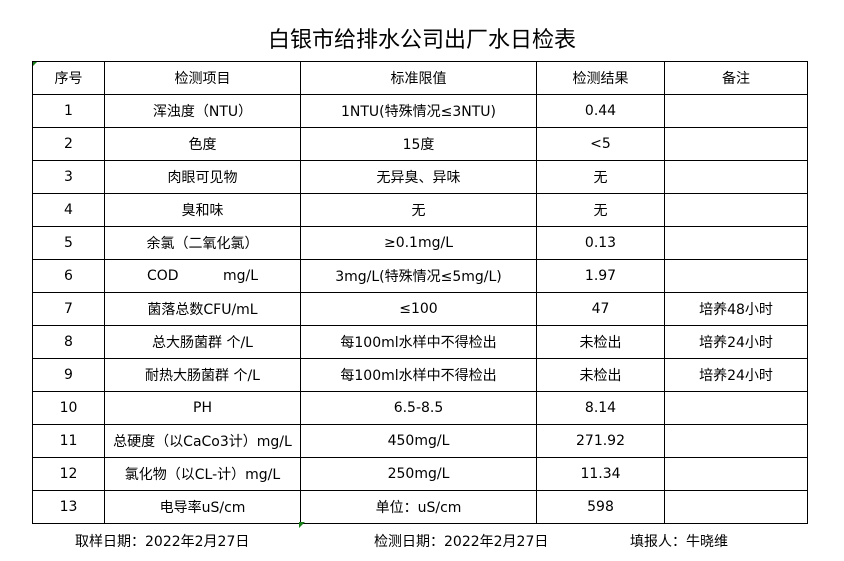 The height and width of the screenshot is (561, 844). I want to click on cell-standard: 250mg/L, so click(418, 474).